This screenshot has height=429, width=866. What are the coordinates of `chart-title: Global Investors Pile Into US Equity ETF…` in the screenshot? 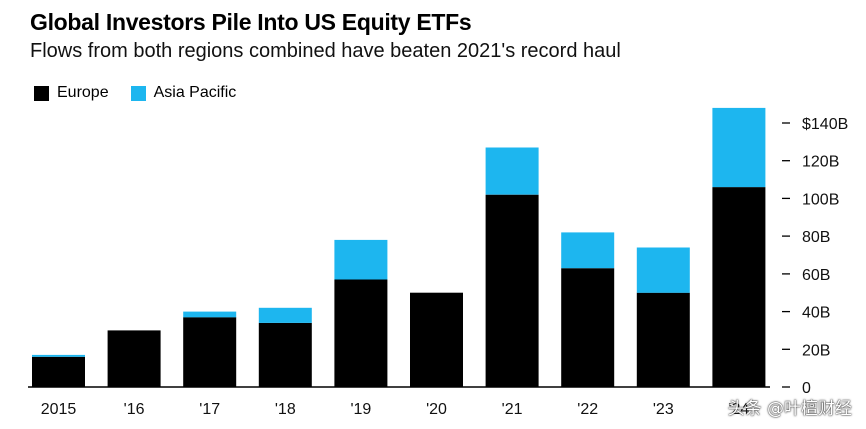 It's located at (251, 22).